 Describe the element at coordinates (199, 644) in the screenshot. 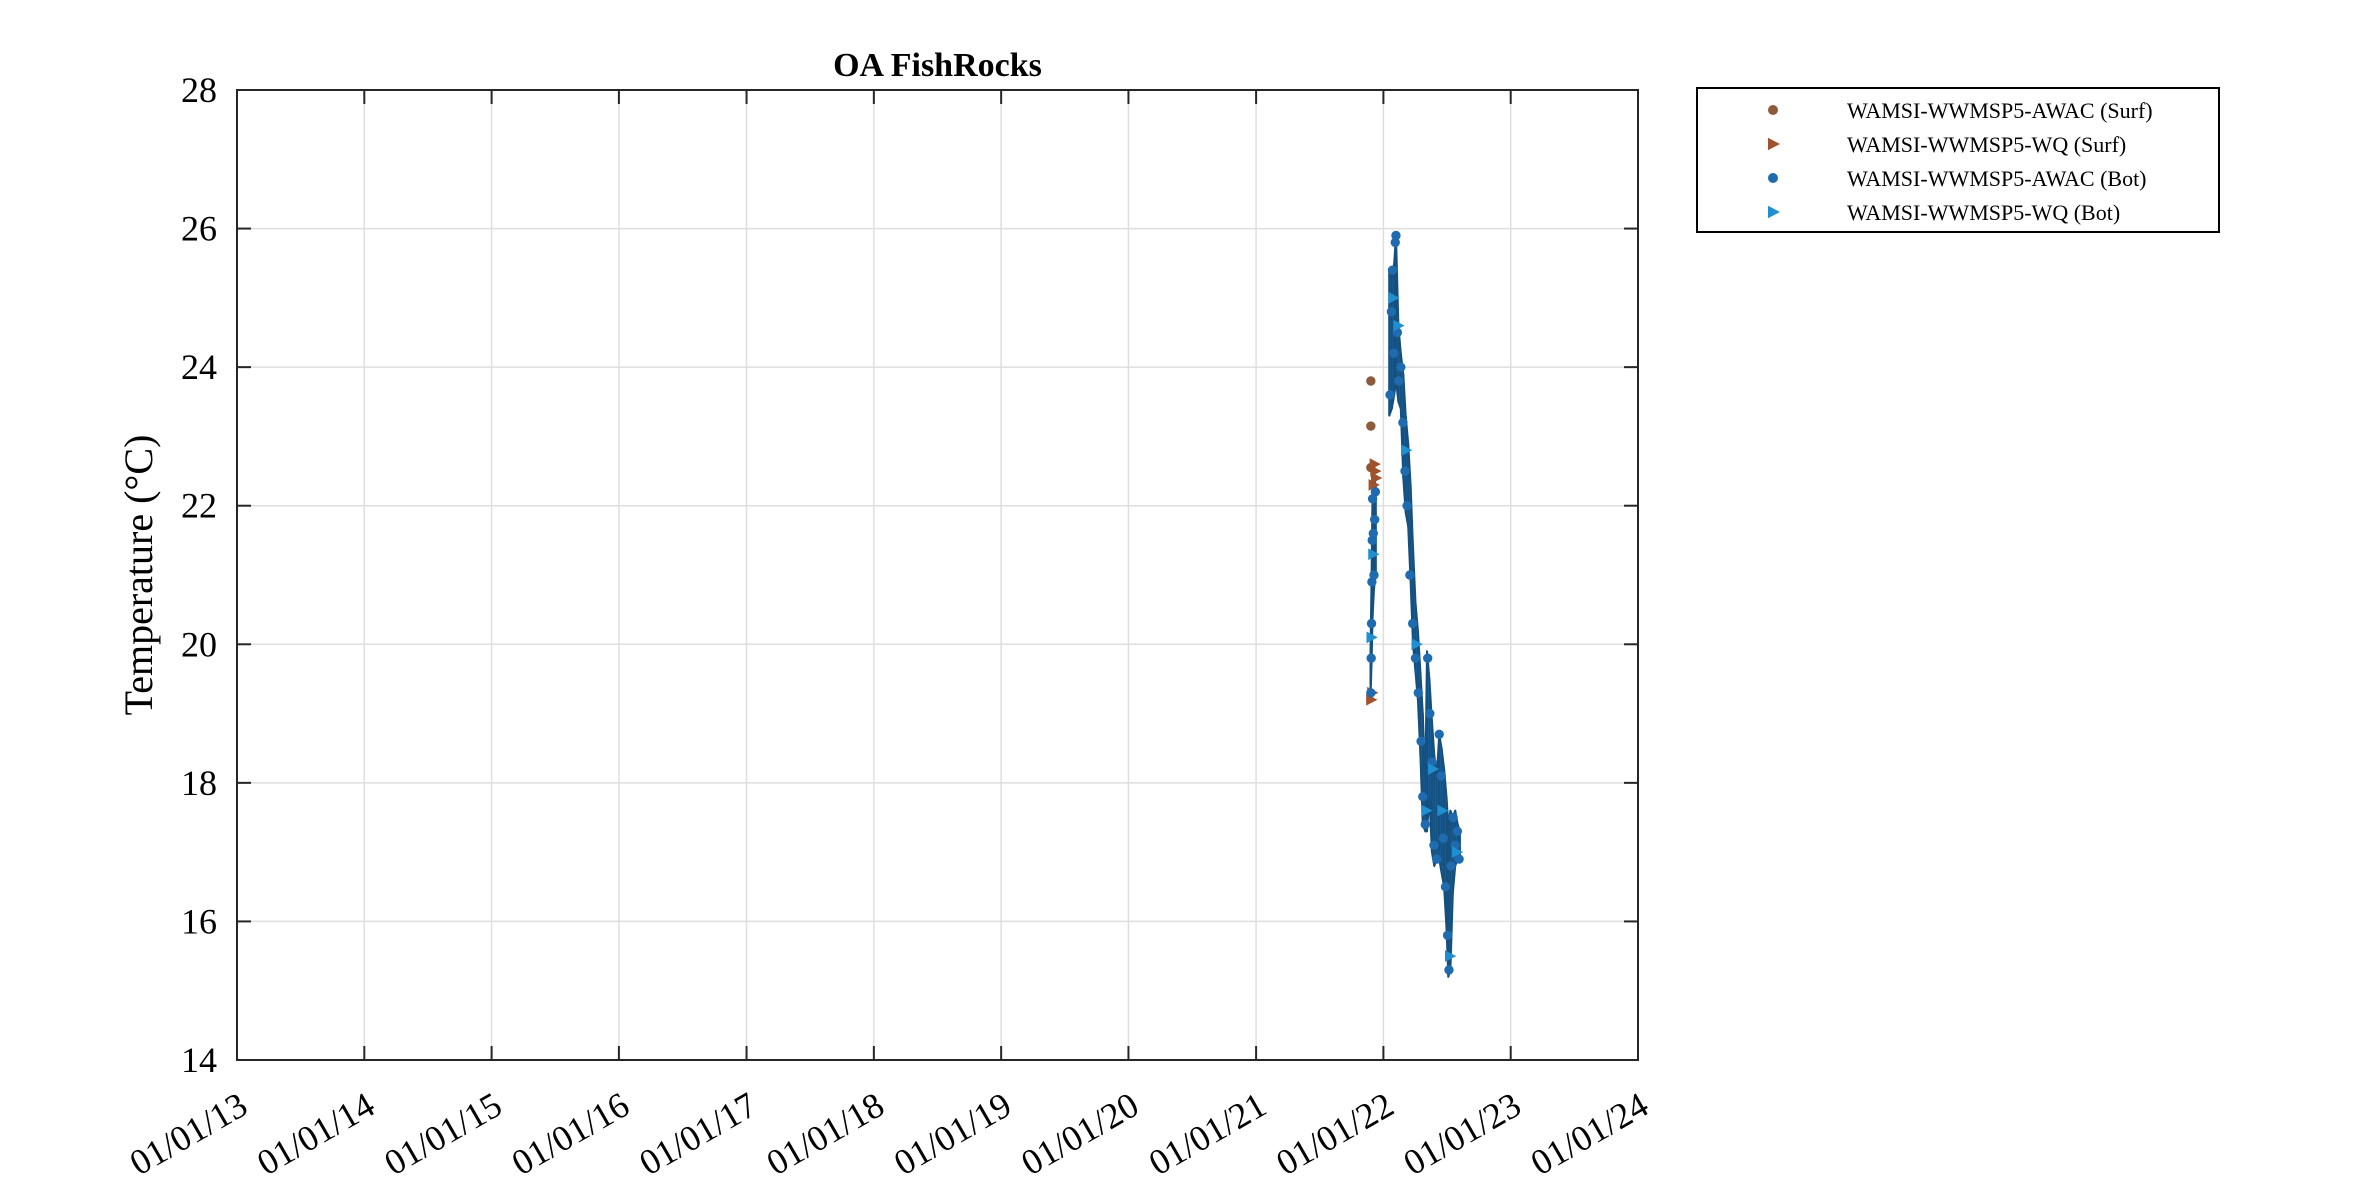

I see `y-tick-label: 20` at that location.